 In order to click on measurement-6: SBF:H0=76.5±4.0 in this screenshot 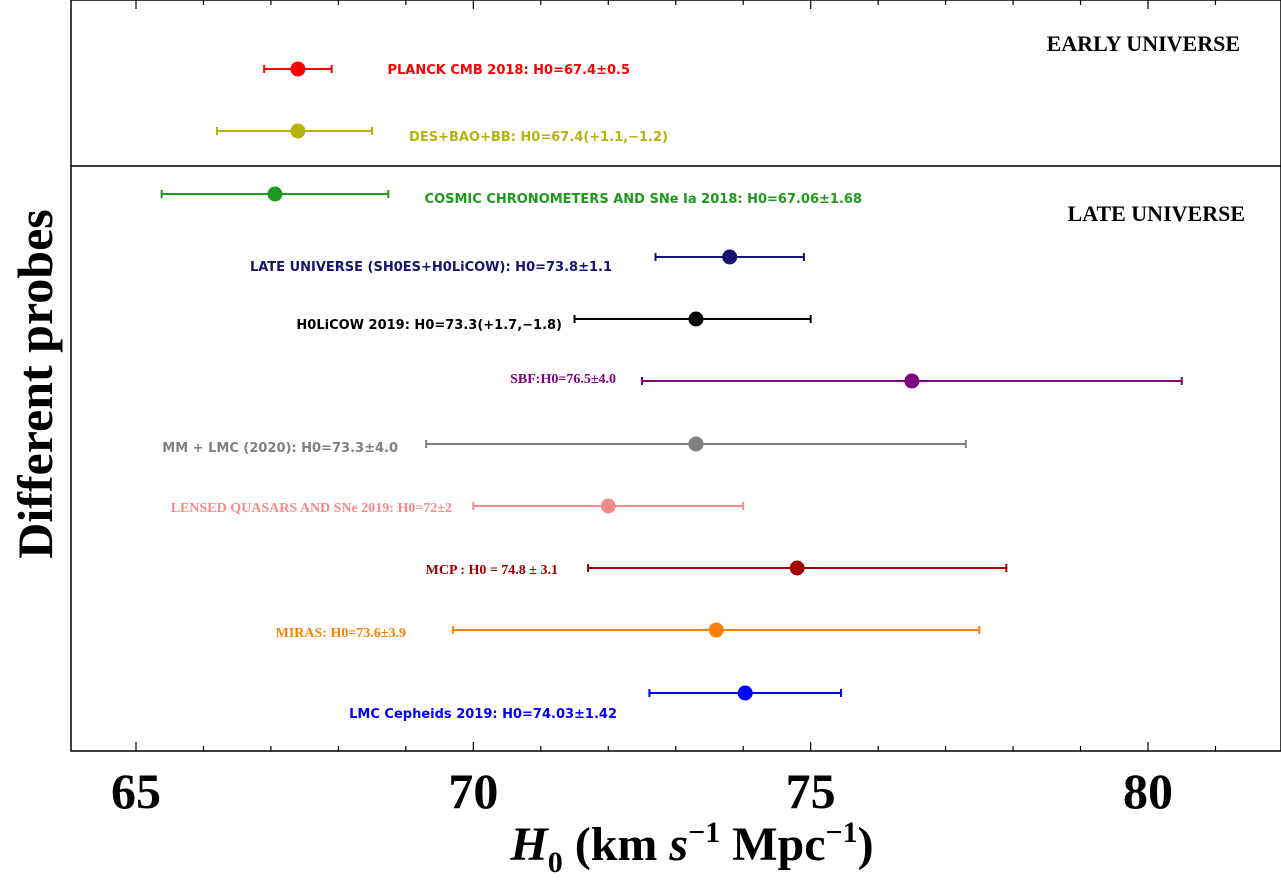, I will do `click(846, 380)`.